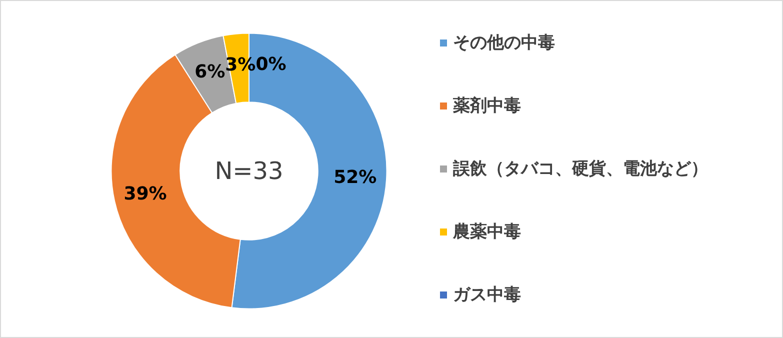  What do you see at coordinates (210, 72) in the screenshot?
I see `data-label: 6%` at bounding box center [210, 72].